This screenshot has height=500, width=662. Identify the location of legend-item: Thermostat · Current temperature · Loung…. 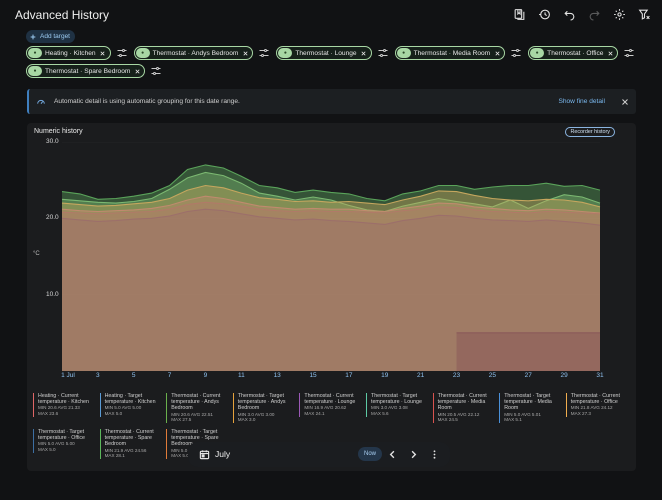
(332, 405).